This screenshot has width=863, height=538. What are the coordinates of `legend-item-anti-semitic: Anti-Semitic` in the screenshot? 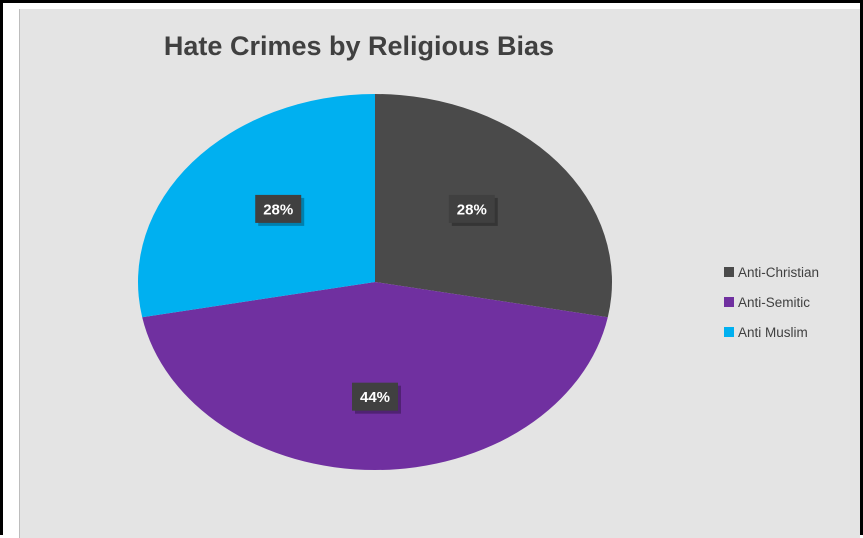 It's located at (767, 302).